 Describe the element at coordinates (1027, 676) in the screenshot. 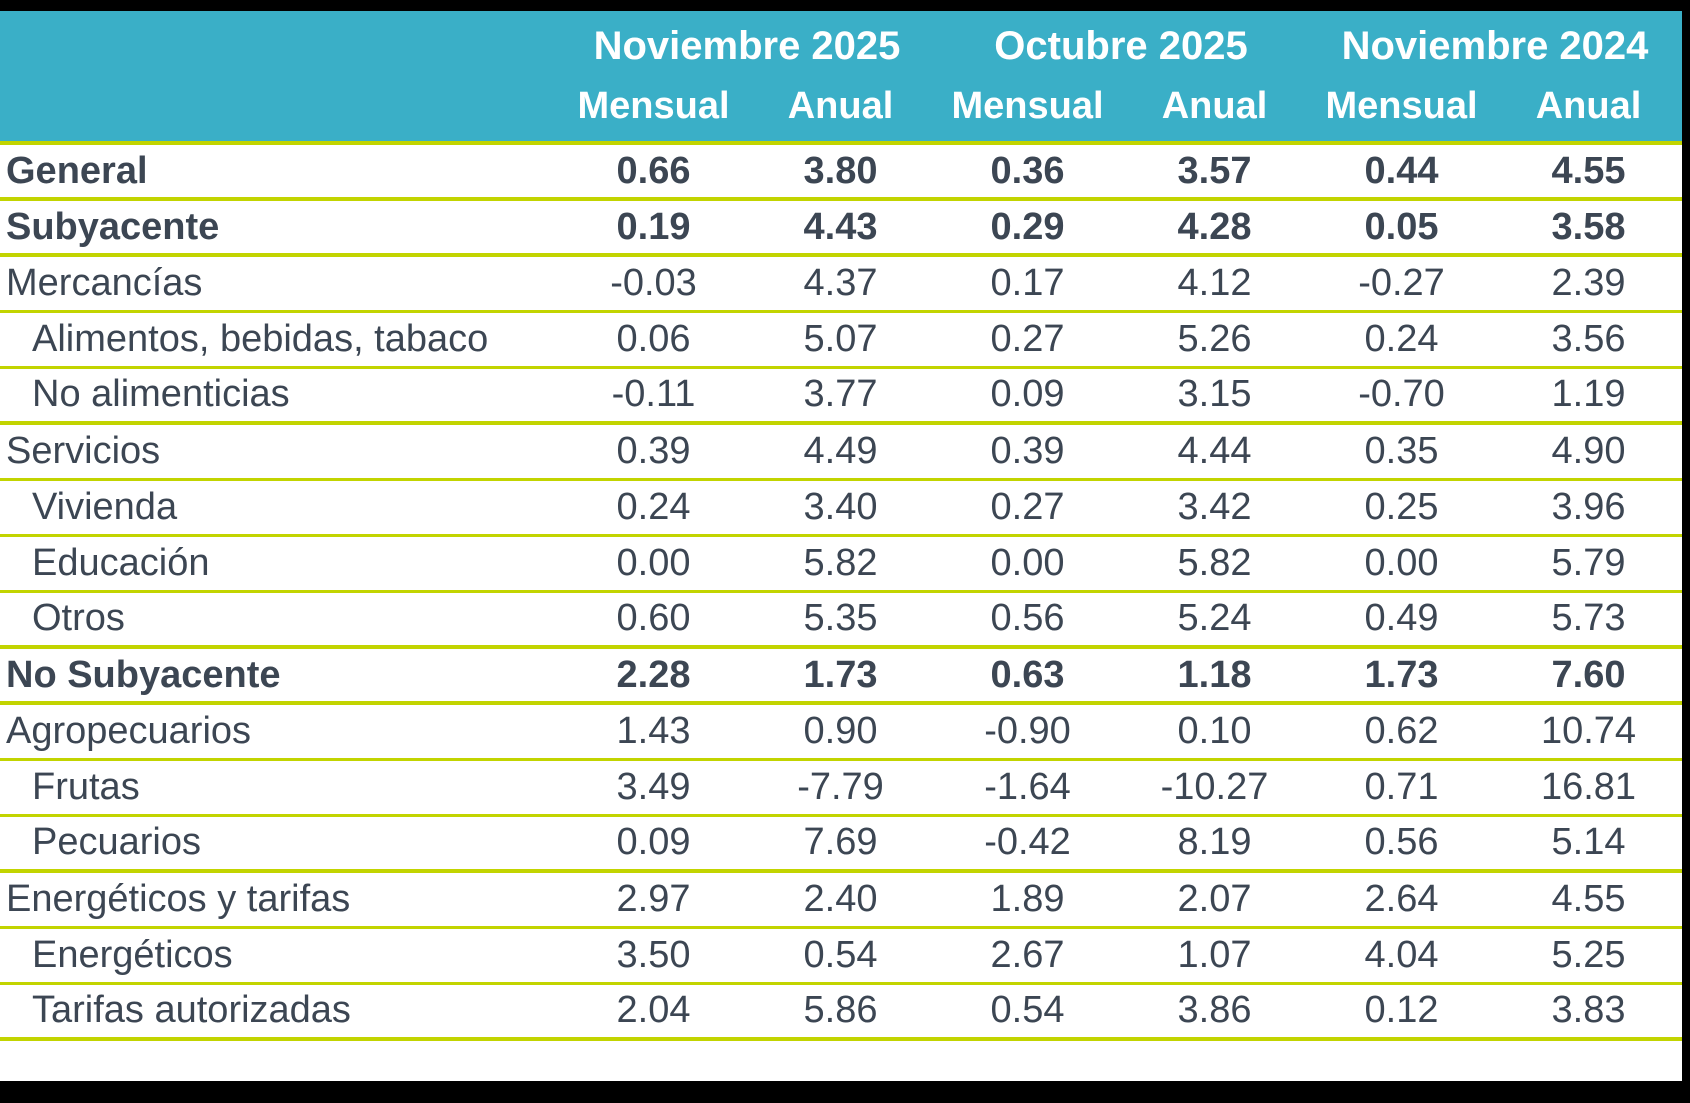

I see `value-cell: 0.63` at that location.